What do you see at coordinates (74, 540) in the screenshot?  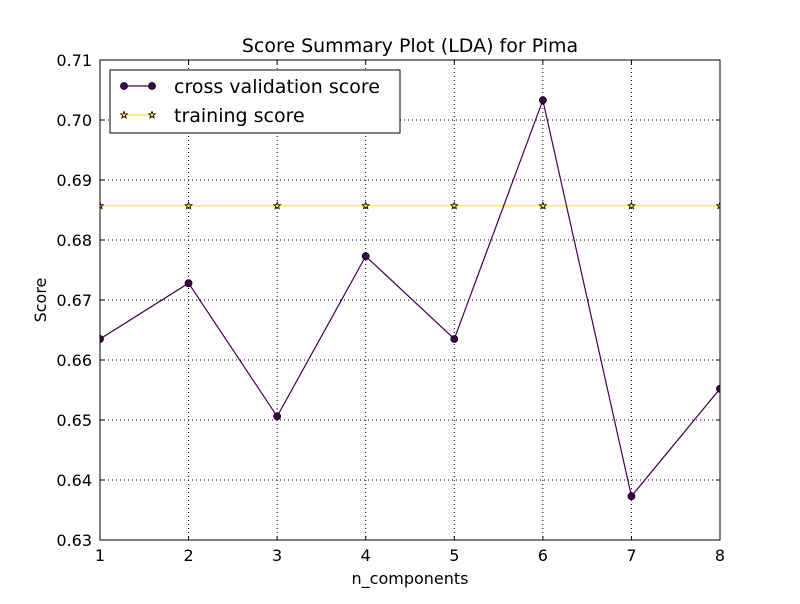 I see `y-tick-label: 0.63` at bounding box center [74, 540].